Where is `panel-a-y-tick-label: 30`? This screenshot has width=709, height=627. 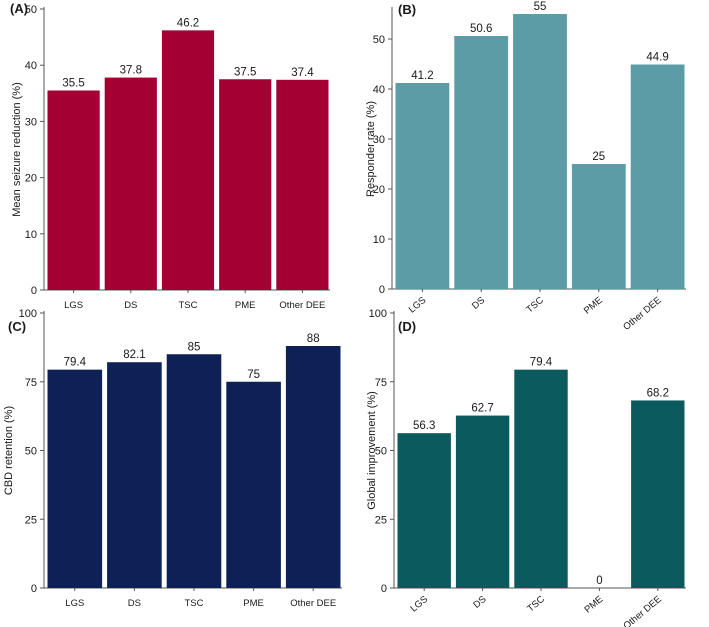 panel-a-y-tick-label: 30 is located at coordinates (31, 122).